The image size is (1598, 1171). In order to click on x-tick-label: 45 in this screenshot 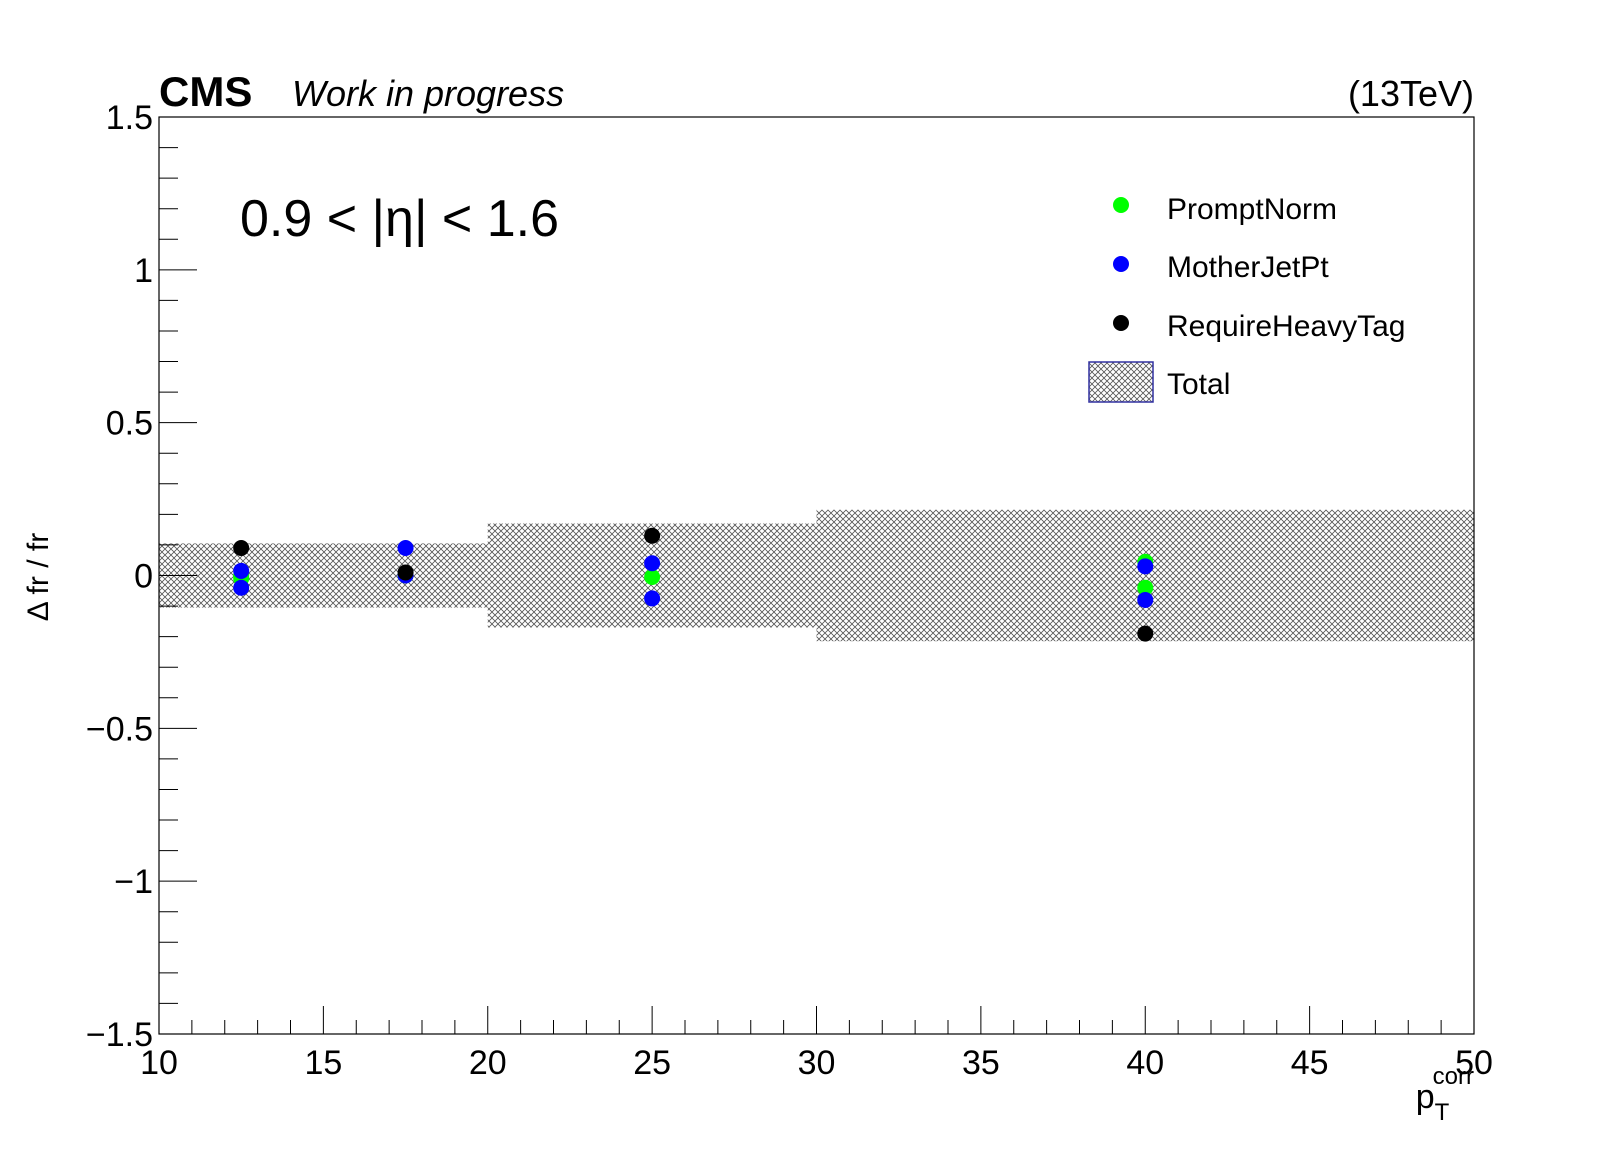, I will do `click(1310, 1063)`.